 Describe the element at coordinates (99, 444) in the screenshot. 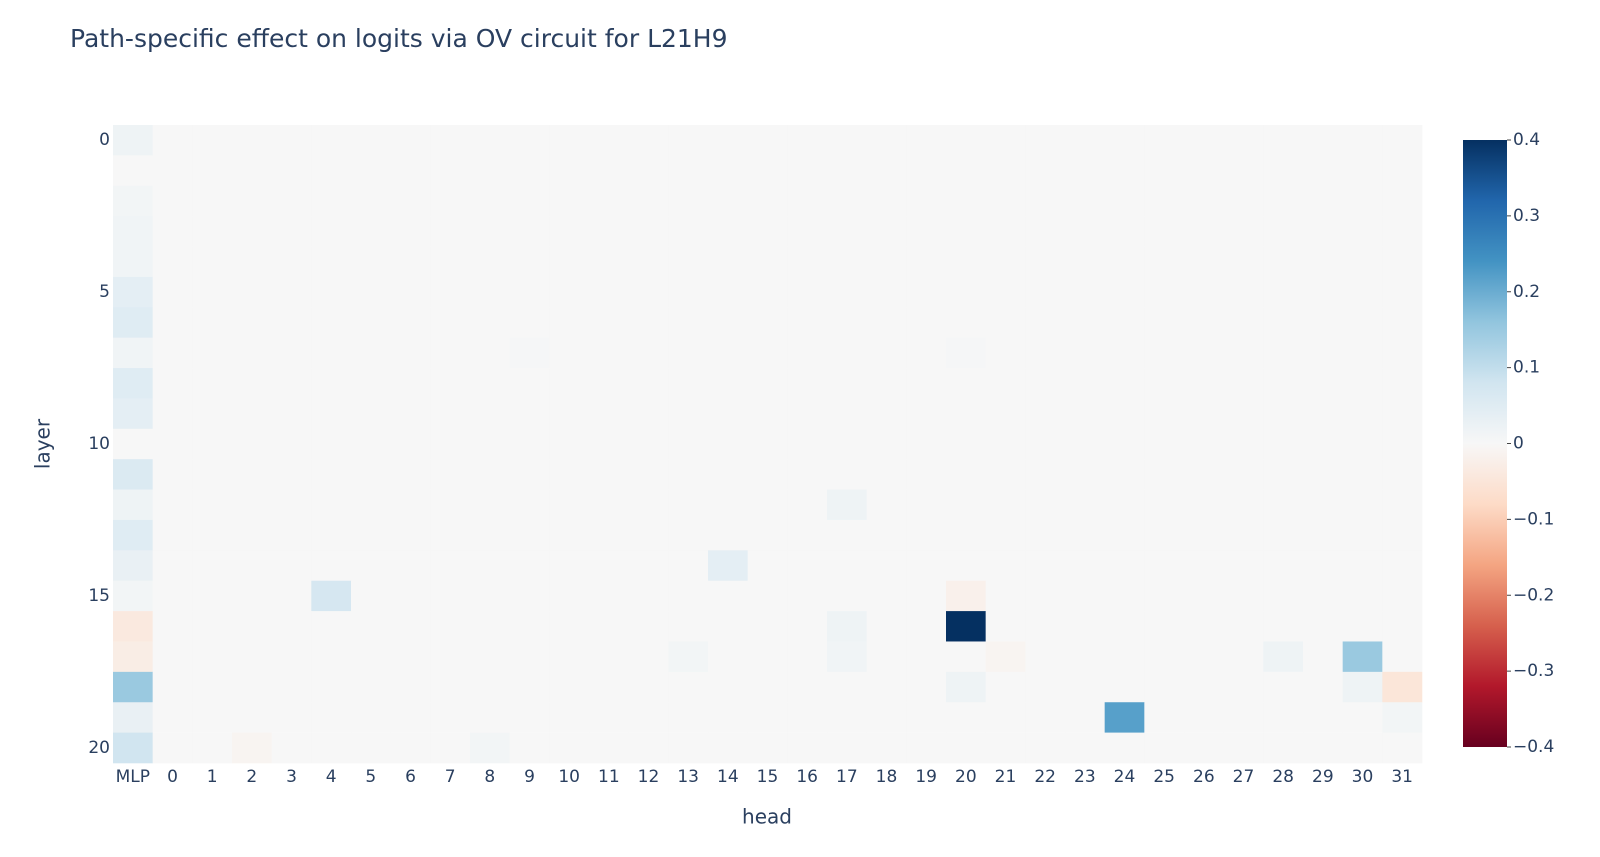

I see `y-tick-label: 10` at that location.